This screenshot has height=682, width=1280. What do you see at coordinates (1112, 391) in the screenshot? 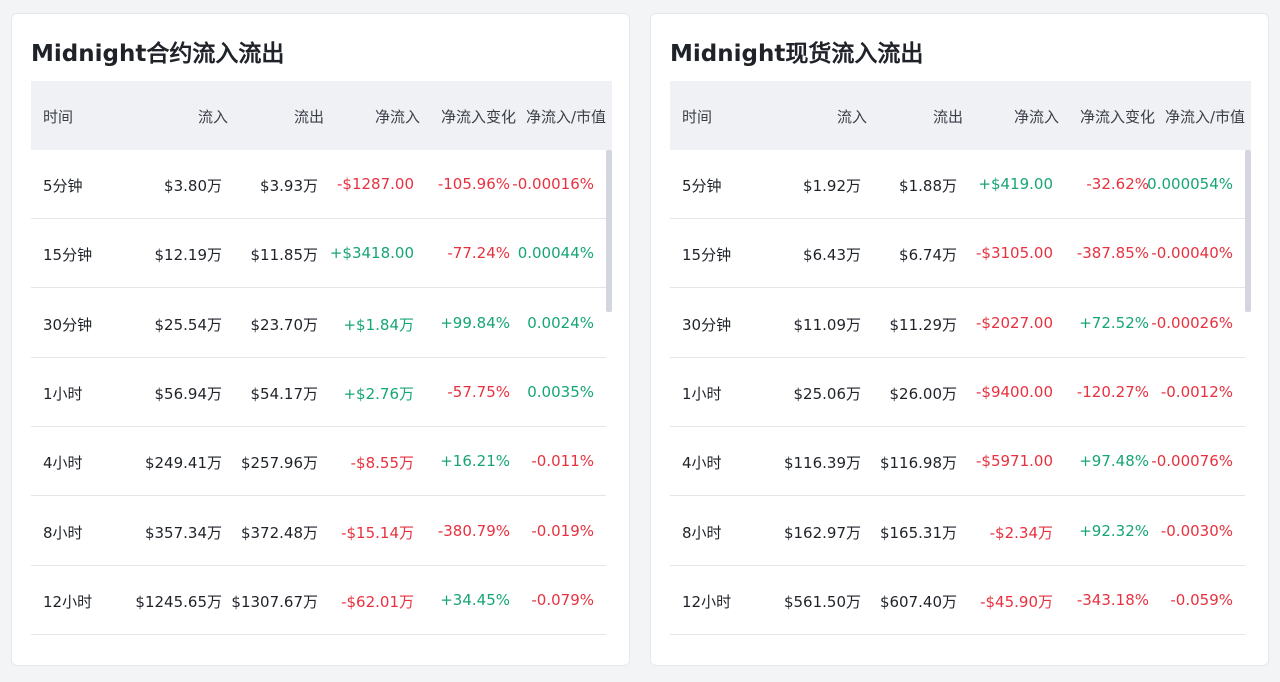
I see `cell-net-change: -120.27%` at bounding box center [1112, 391].